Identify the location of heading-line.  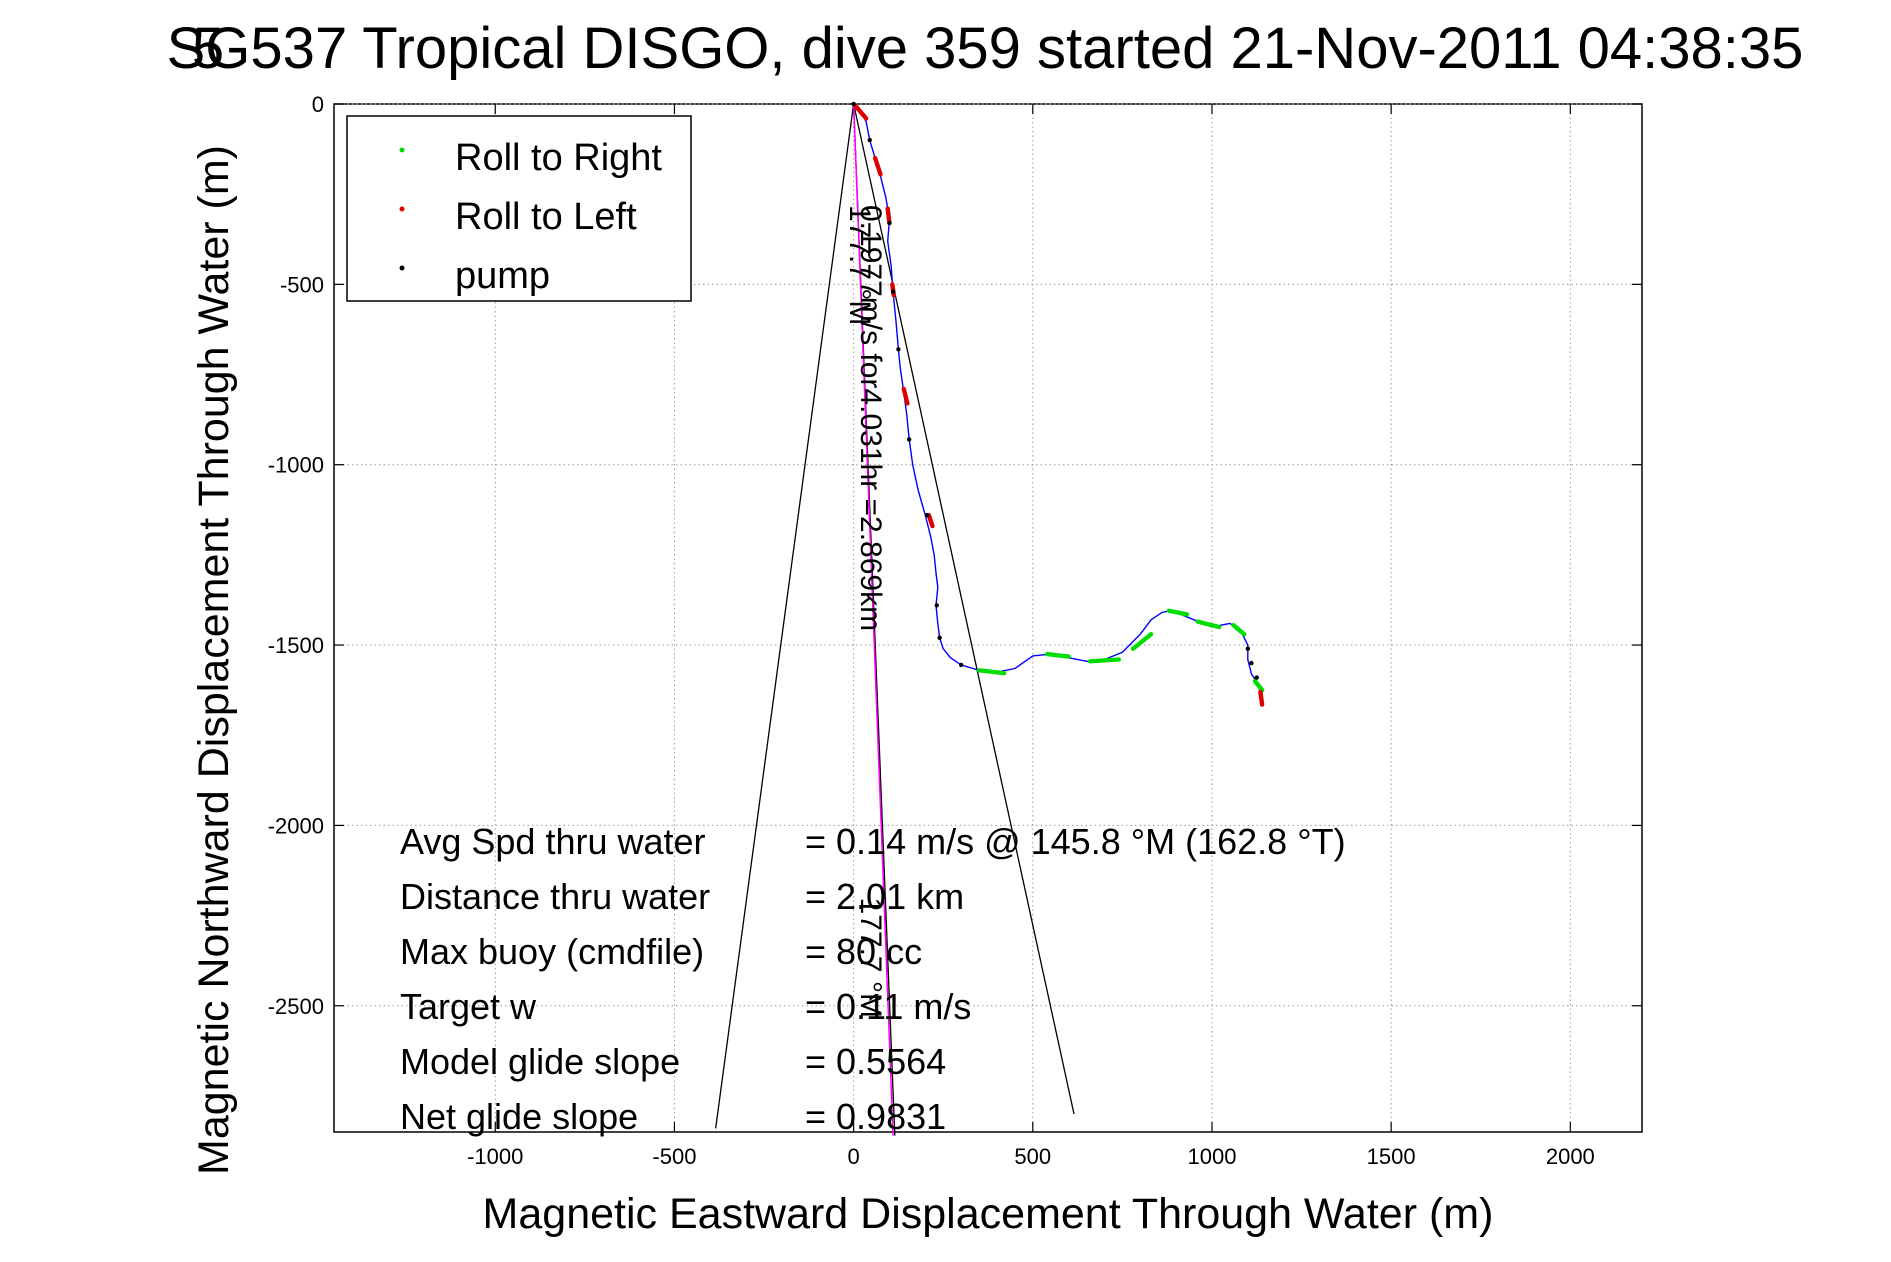
(873, 619).